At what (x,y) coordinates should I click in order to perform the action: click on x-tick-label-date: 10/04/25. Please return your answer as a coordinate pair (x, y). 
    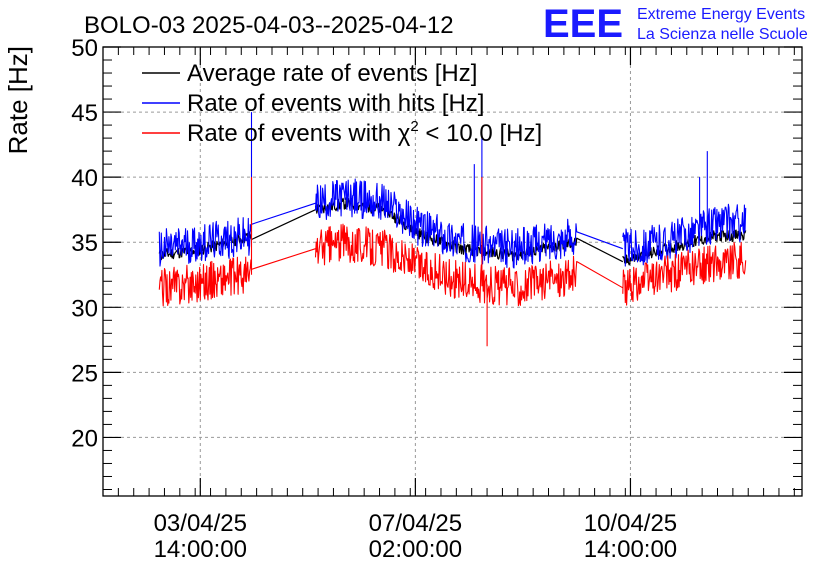
    Looking at the image, I should click on (630, 523).